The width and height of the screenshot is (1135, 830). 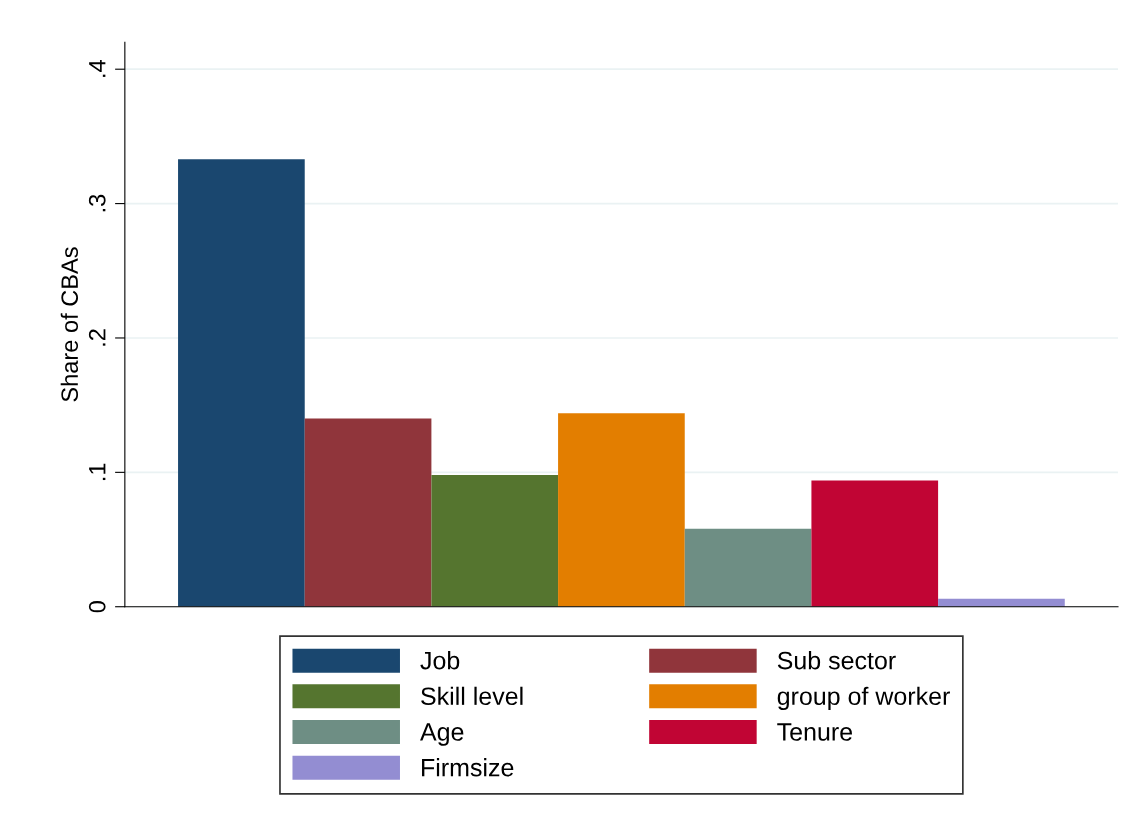 I want to click on y-tick-label: .3, so click(x=97, y=203).